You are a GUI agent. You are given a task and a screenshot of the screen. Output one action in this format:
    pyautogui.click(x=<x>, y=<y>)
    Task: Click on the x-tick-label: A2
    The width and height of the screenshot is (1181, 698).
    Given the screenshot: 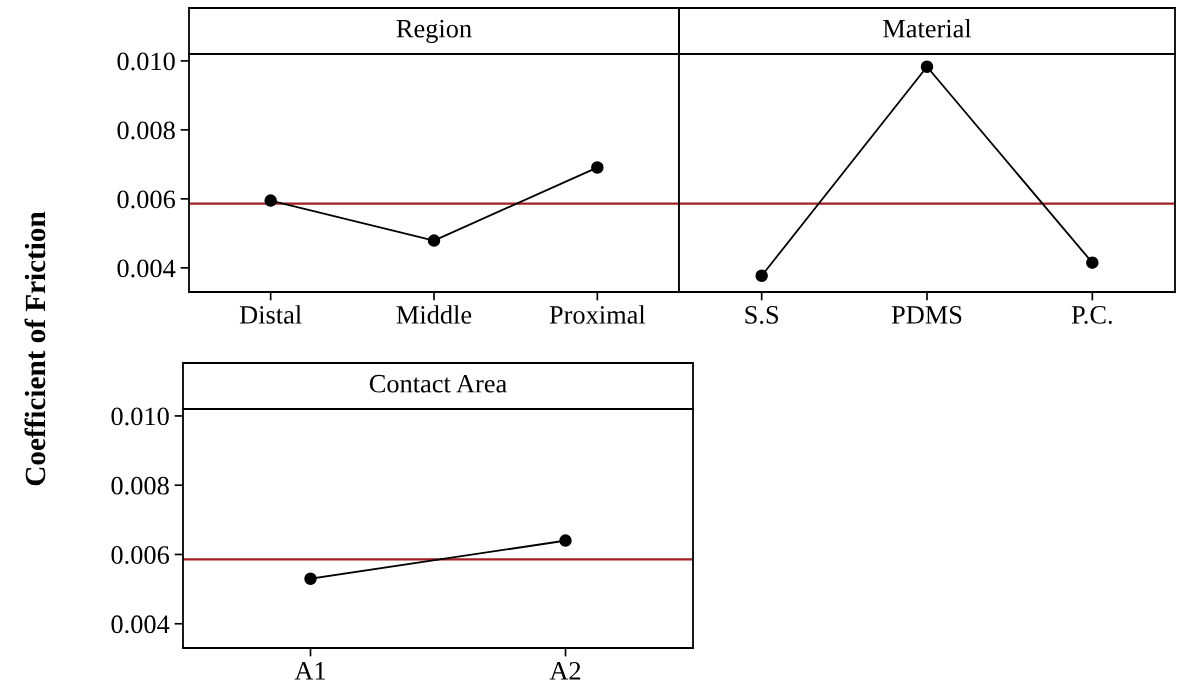 What is the action you would take?
    pyautogui.click(x=565, y=671)
    